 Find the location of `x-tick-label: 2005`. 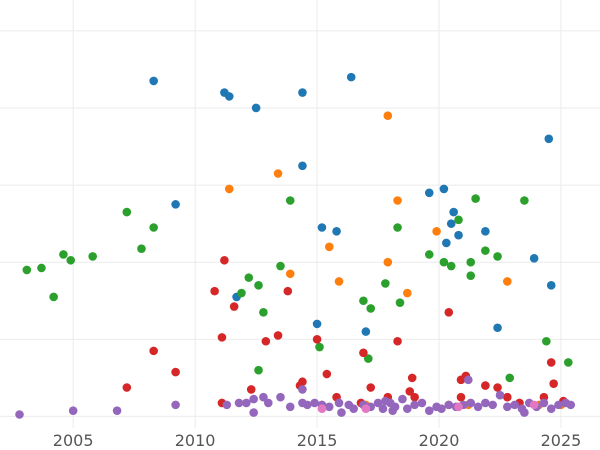

x-tick-label: 2005 is located at coordinates (73, 440).